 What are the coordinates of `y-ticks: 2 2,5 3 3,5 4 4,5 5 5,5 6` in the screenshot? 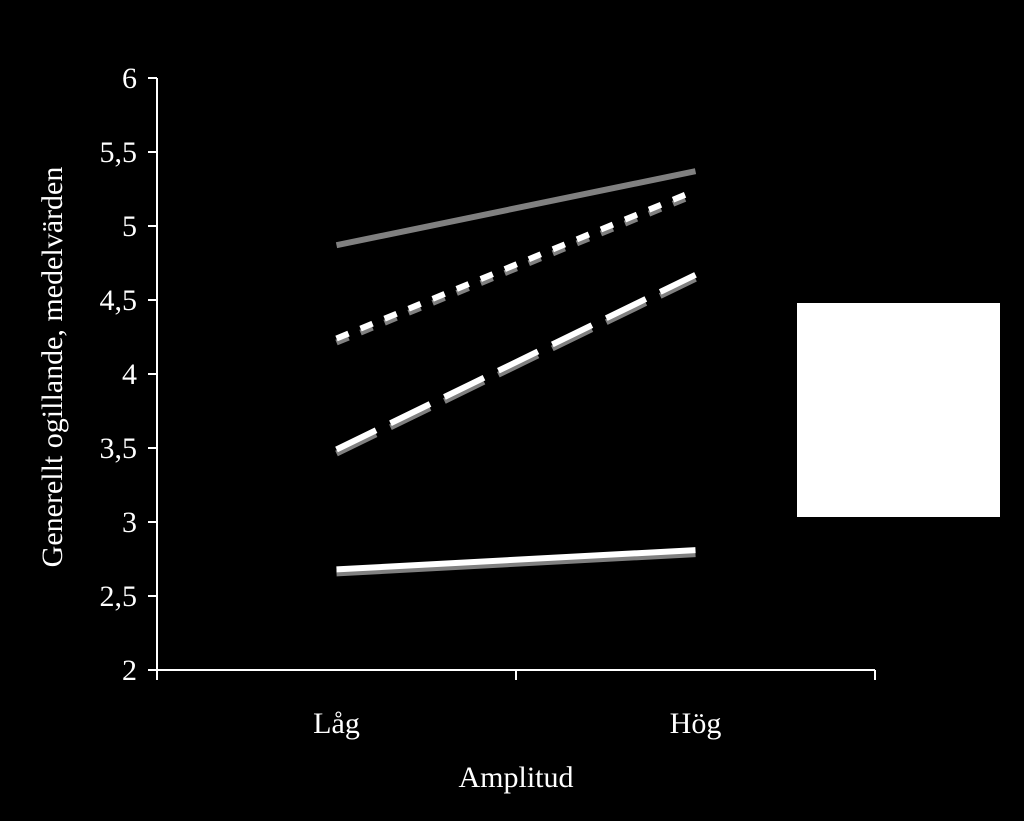 It's located at (128, 374).